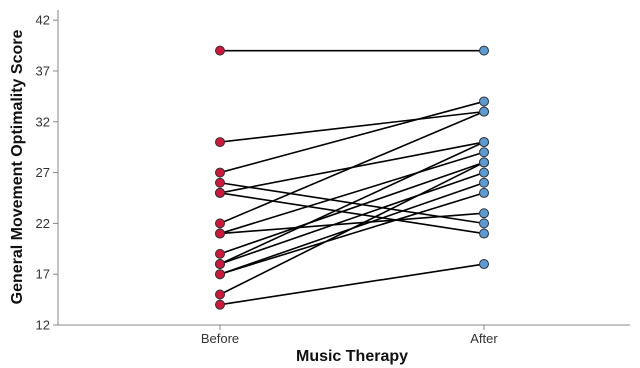 The width and height of the screenshot is (640, 368). Describe the element at coordinates (43, 274) in the screenshot. I see `y-tick-label: 17` at that location.